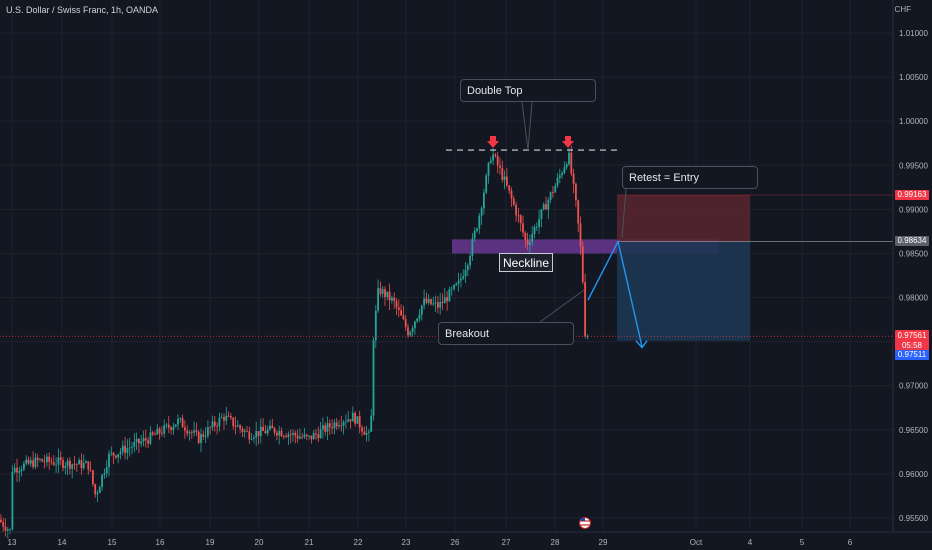 The width and height of the screenshot is (932, 550). I want to click on time-tick-label: 5, so click(802, 542).